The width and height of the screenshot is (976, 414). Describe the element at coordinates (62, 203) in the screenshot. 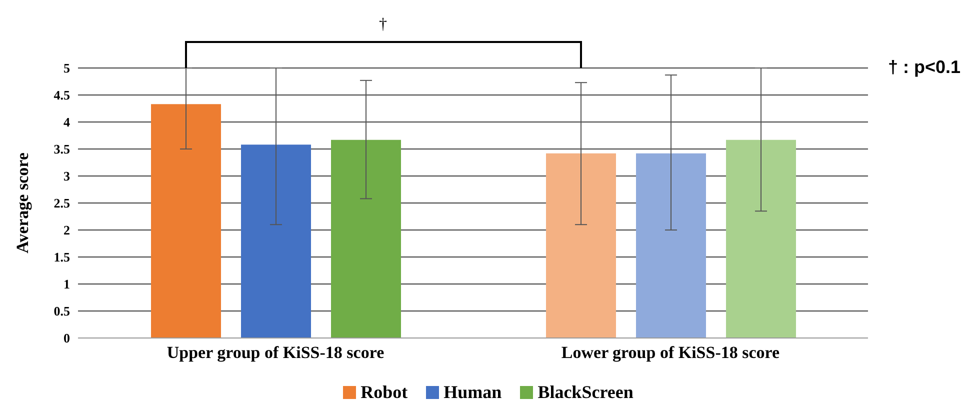

I see `y-tick-label: 2.5` at that location.